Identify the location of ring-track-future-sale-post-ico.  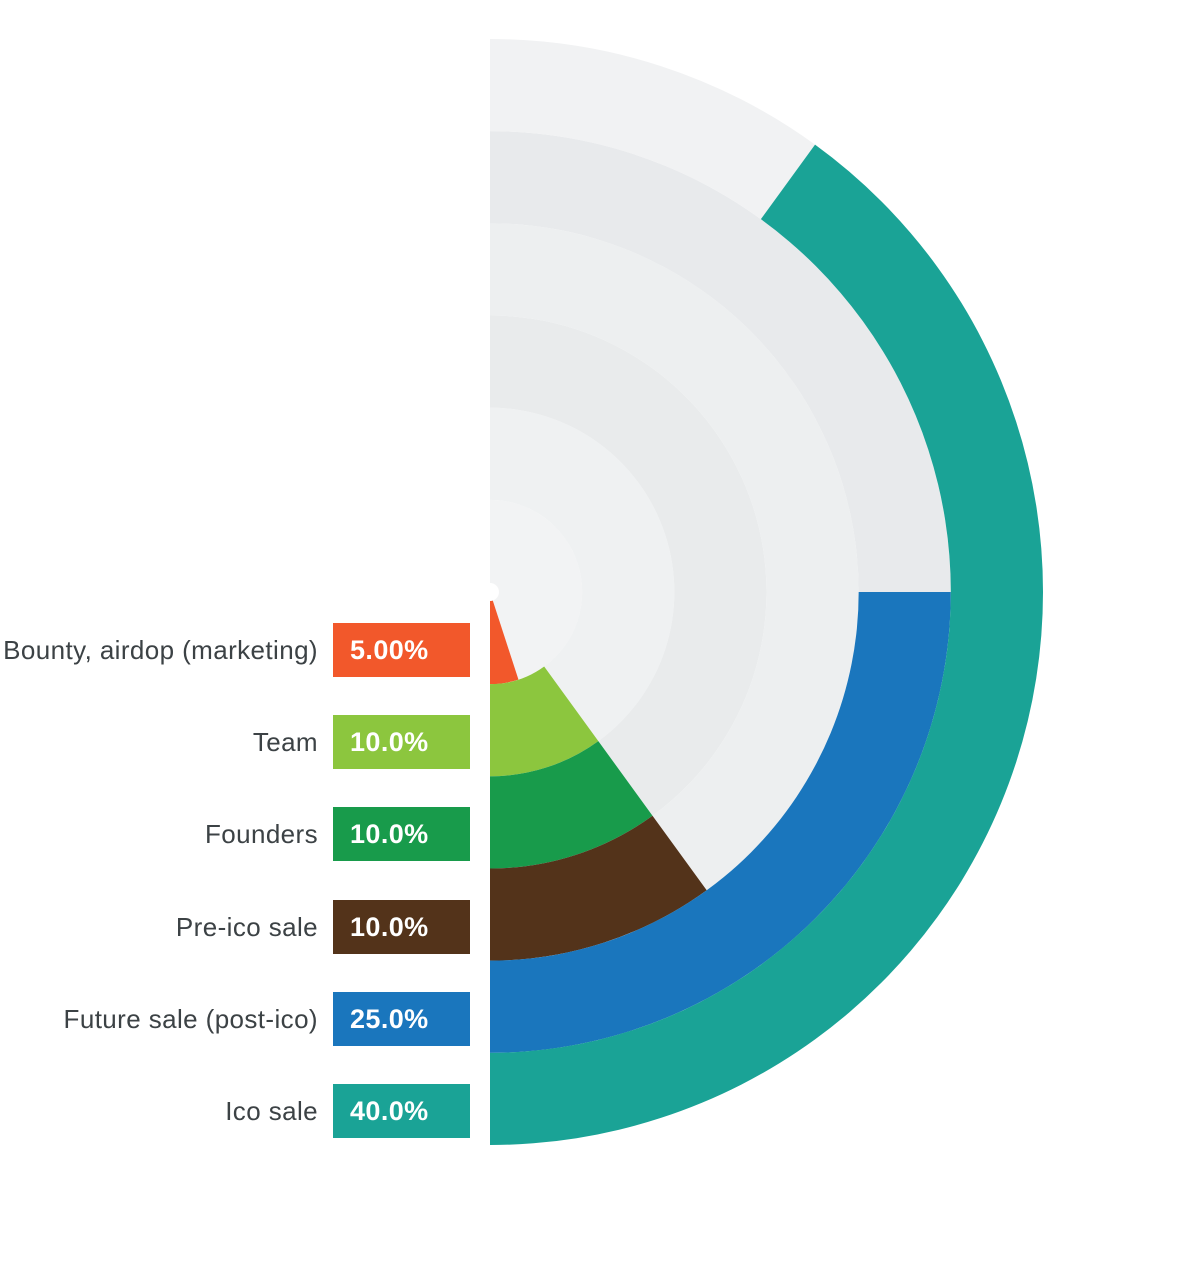
(720, 362).